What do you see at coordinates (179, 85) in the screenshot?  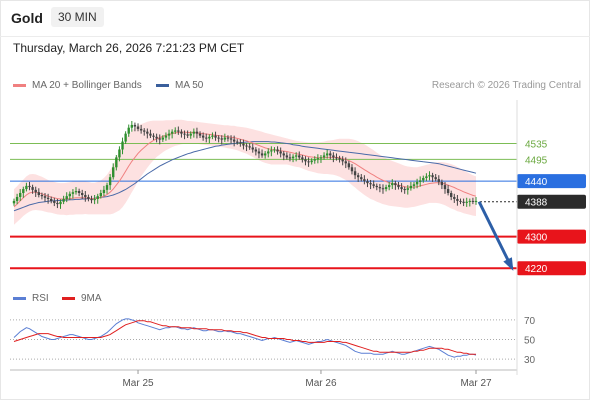 I see `legend-item-ma50: MA 50` at bounding box center [179, 85].